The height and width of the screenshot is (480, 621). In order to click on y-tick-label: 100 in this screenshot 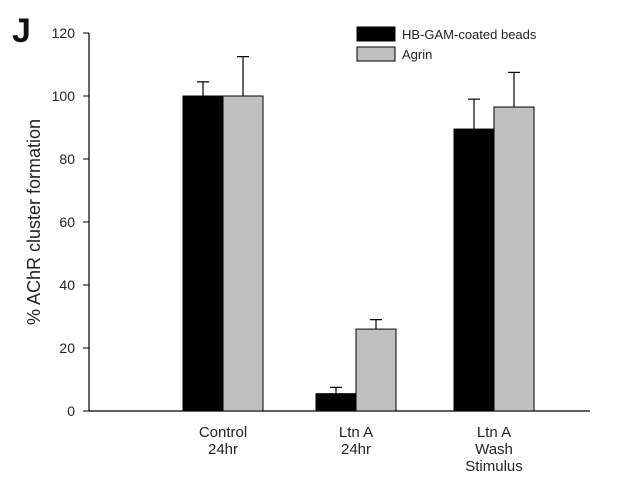, I will do `click(64, 96)`.